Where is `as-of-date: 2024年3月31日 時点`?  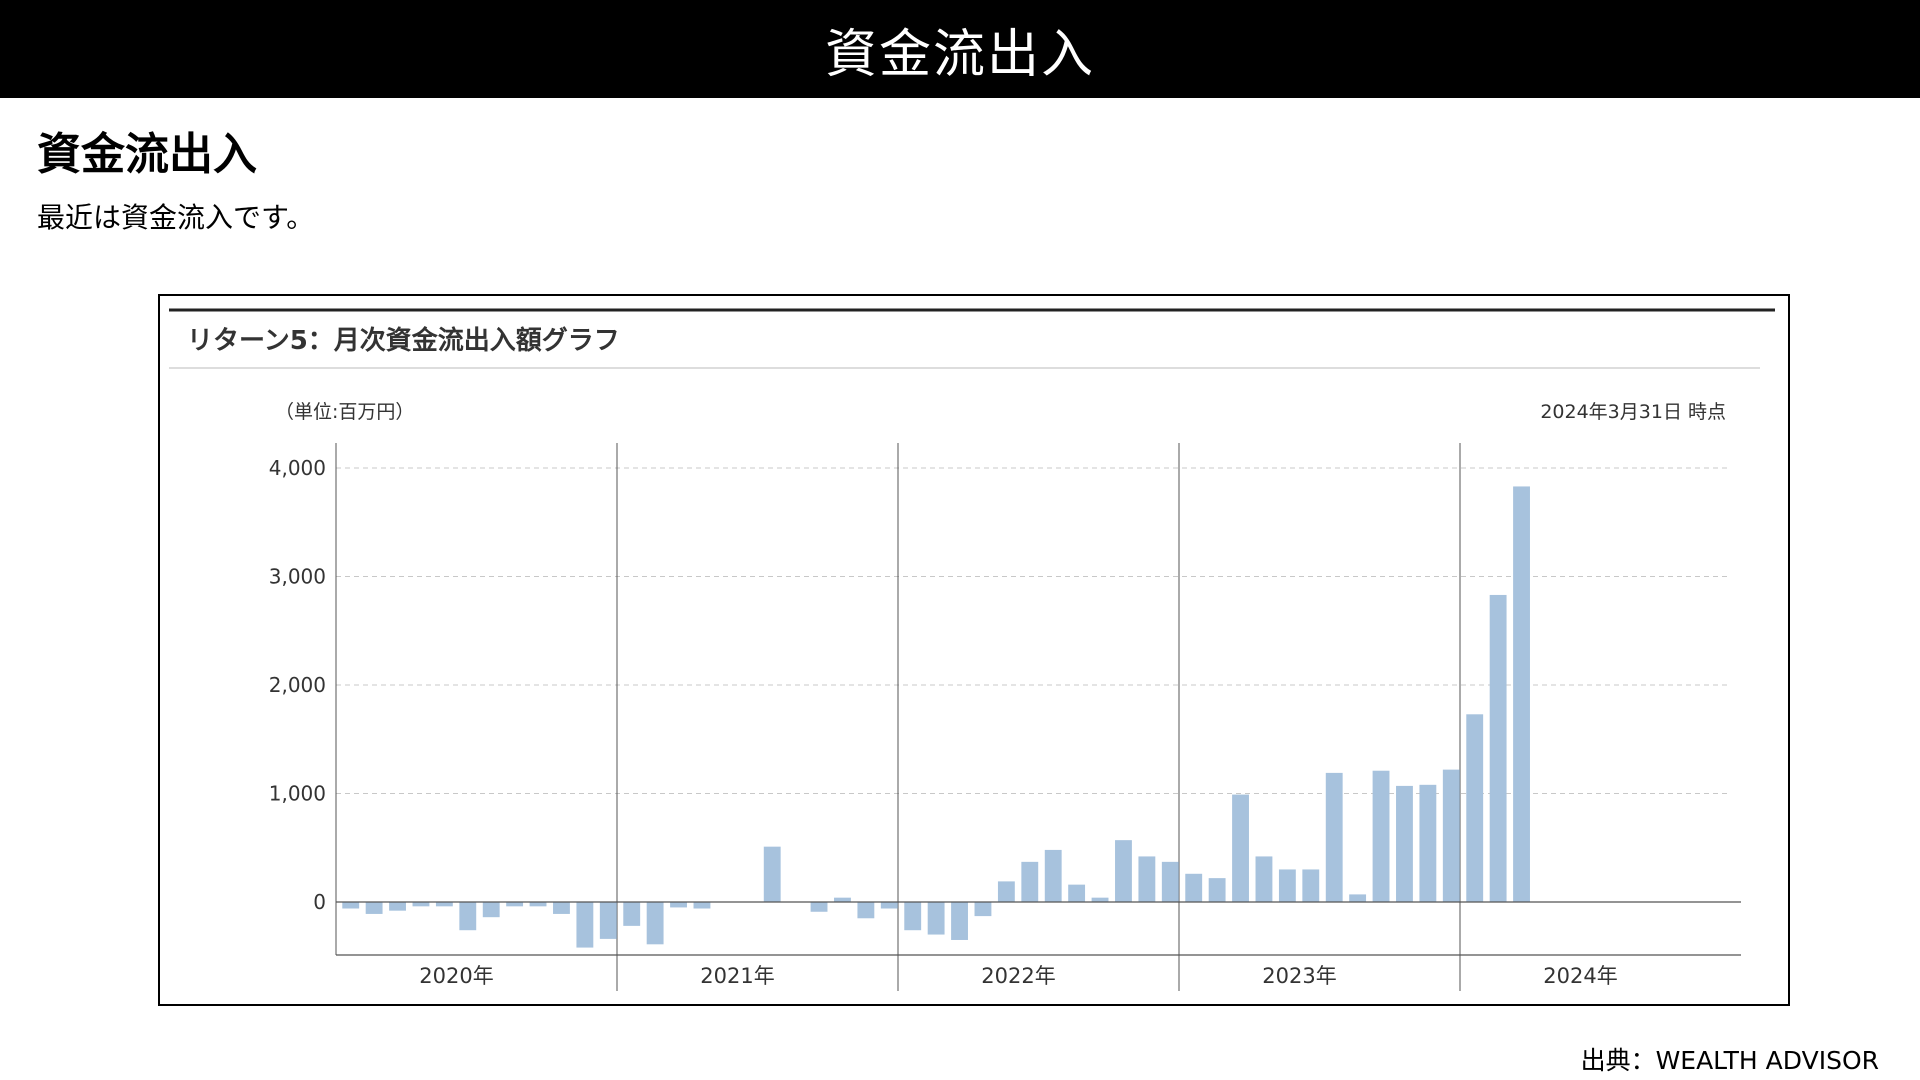
as-of-date: 2024年3月31日 時点 is located at coordinates (1633, 412).